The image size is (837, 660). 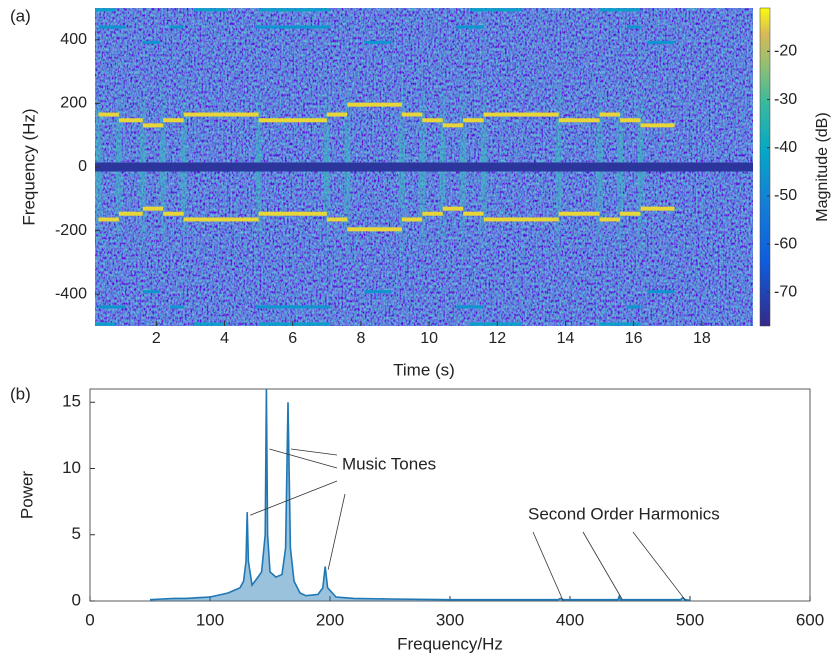 What do you see at coordinates (292, 338) in the screenshot?
I see `x-tick-label: 6` at bounding box center [292, 338].